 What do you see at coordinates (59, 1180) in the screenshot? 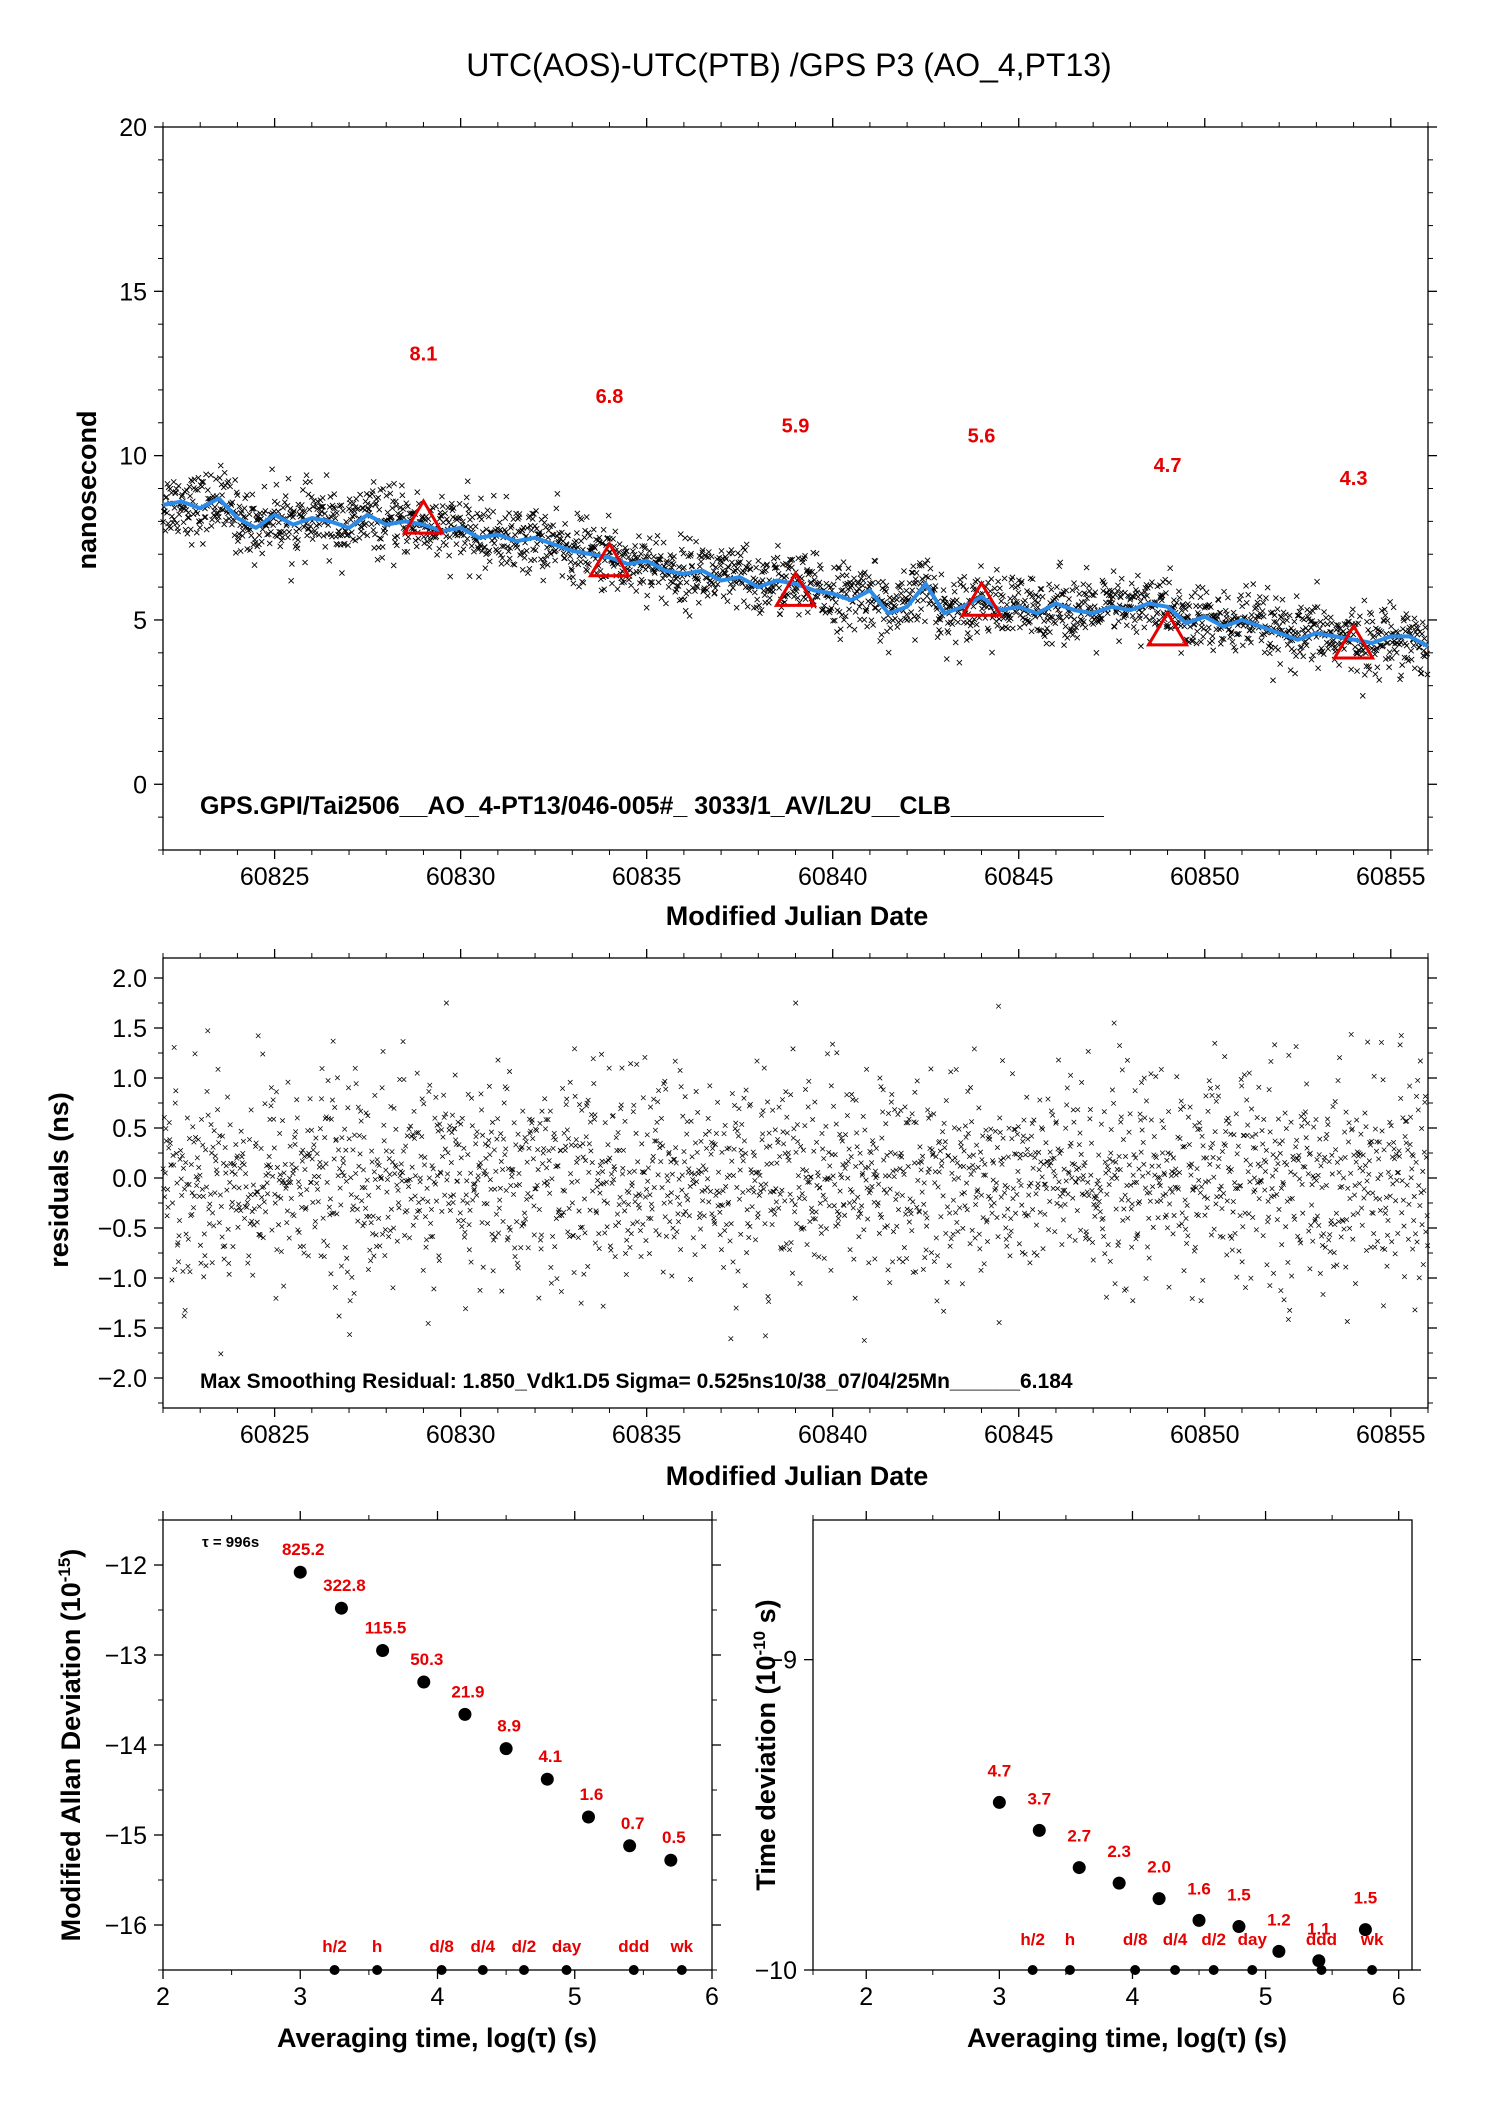
I see `y-axis-label: residuals (ns)` at bounding box center [59, 1180].